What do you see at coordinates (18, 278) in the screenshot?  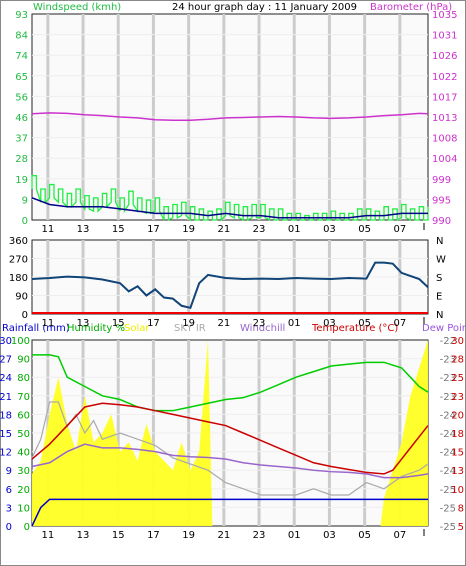 I see `direction-axis-tick-label: 180` at bounding box center [18, 278].